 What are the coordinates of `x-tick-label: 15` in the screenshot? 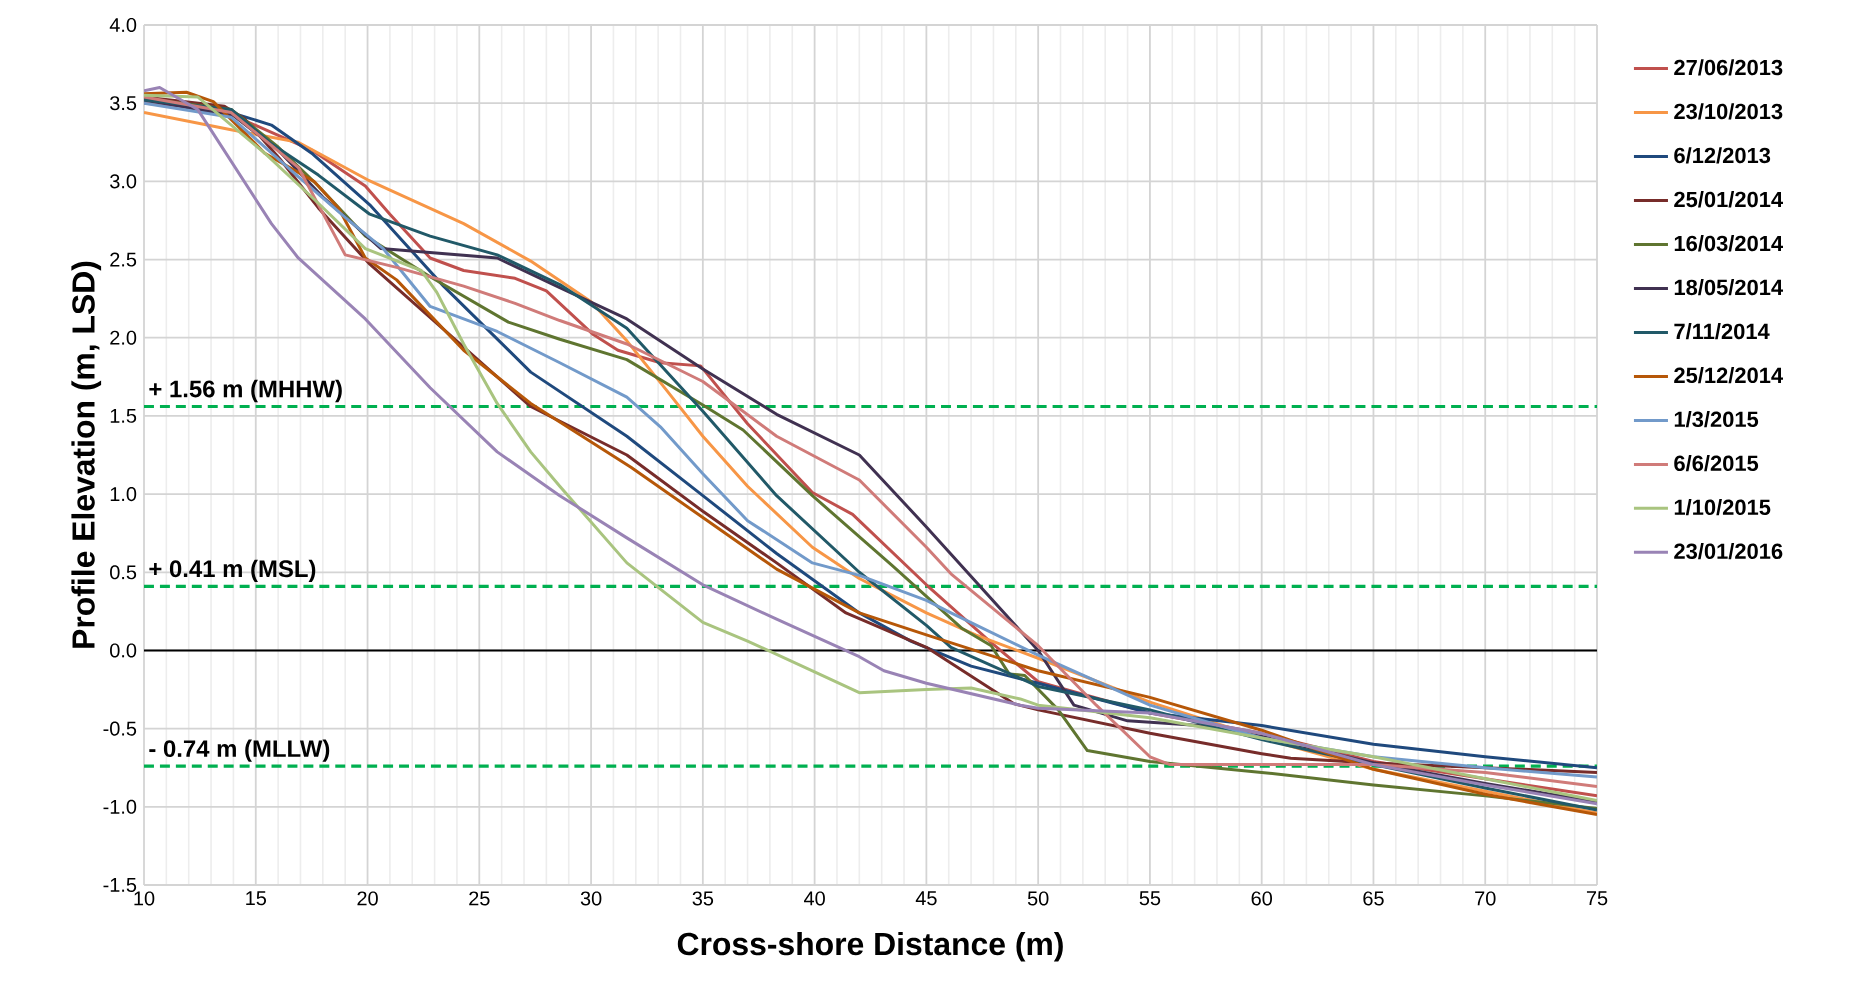 It's located at (256, 898).